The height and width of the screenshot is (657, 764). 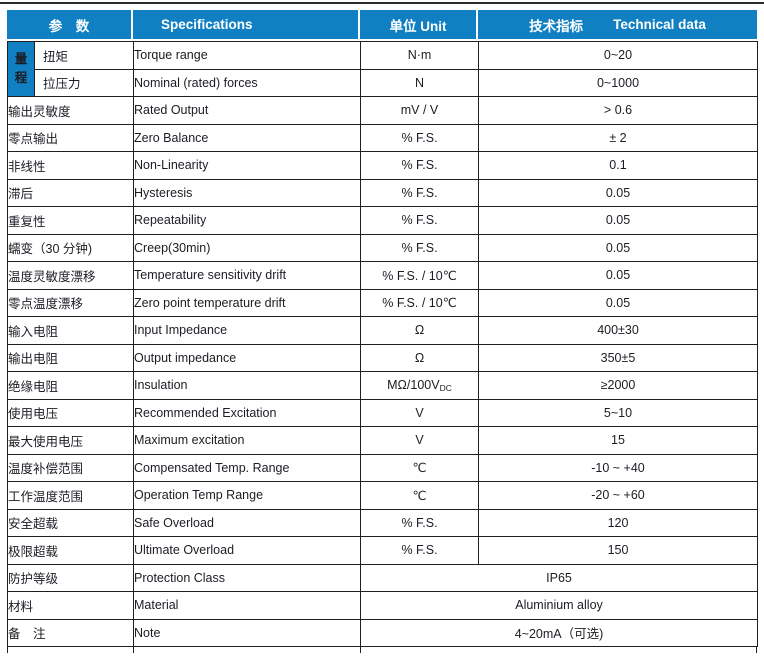 I want to click on table-row: 非线性 Non-Linearity% F.S. 0.1, so click(x=382, y=165).